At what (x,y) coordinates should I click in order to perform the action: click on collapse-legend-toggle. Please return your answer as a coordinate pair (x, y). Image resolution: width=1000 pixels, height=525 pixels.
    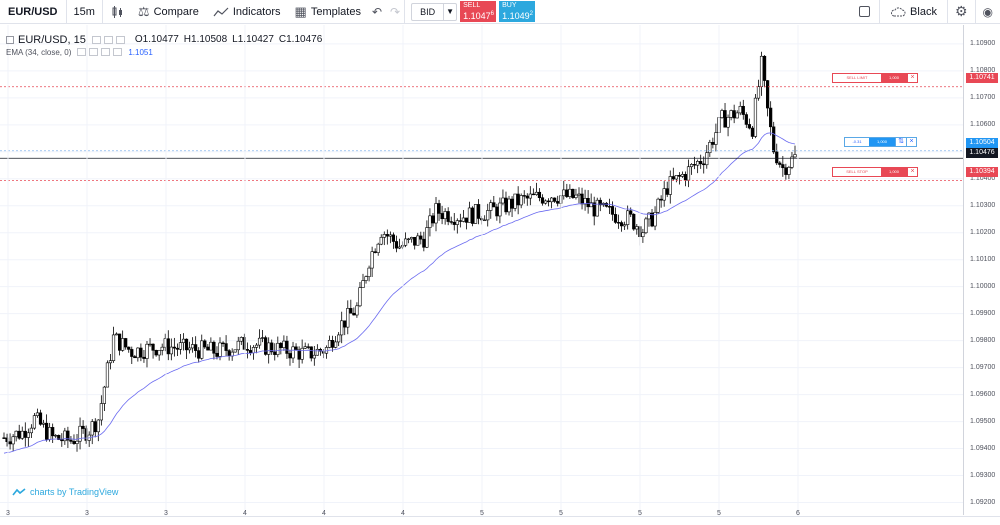
    Looking at the image, I should click on (10, 39).